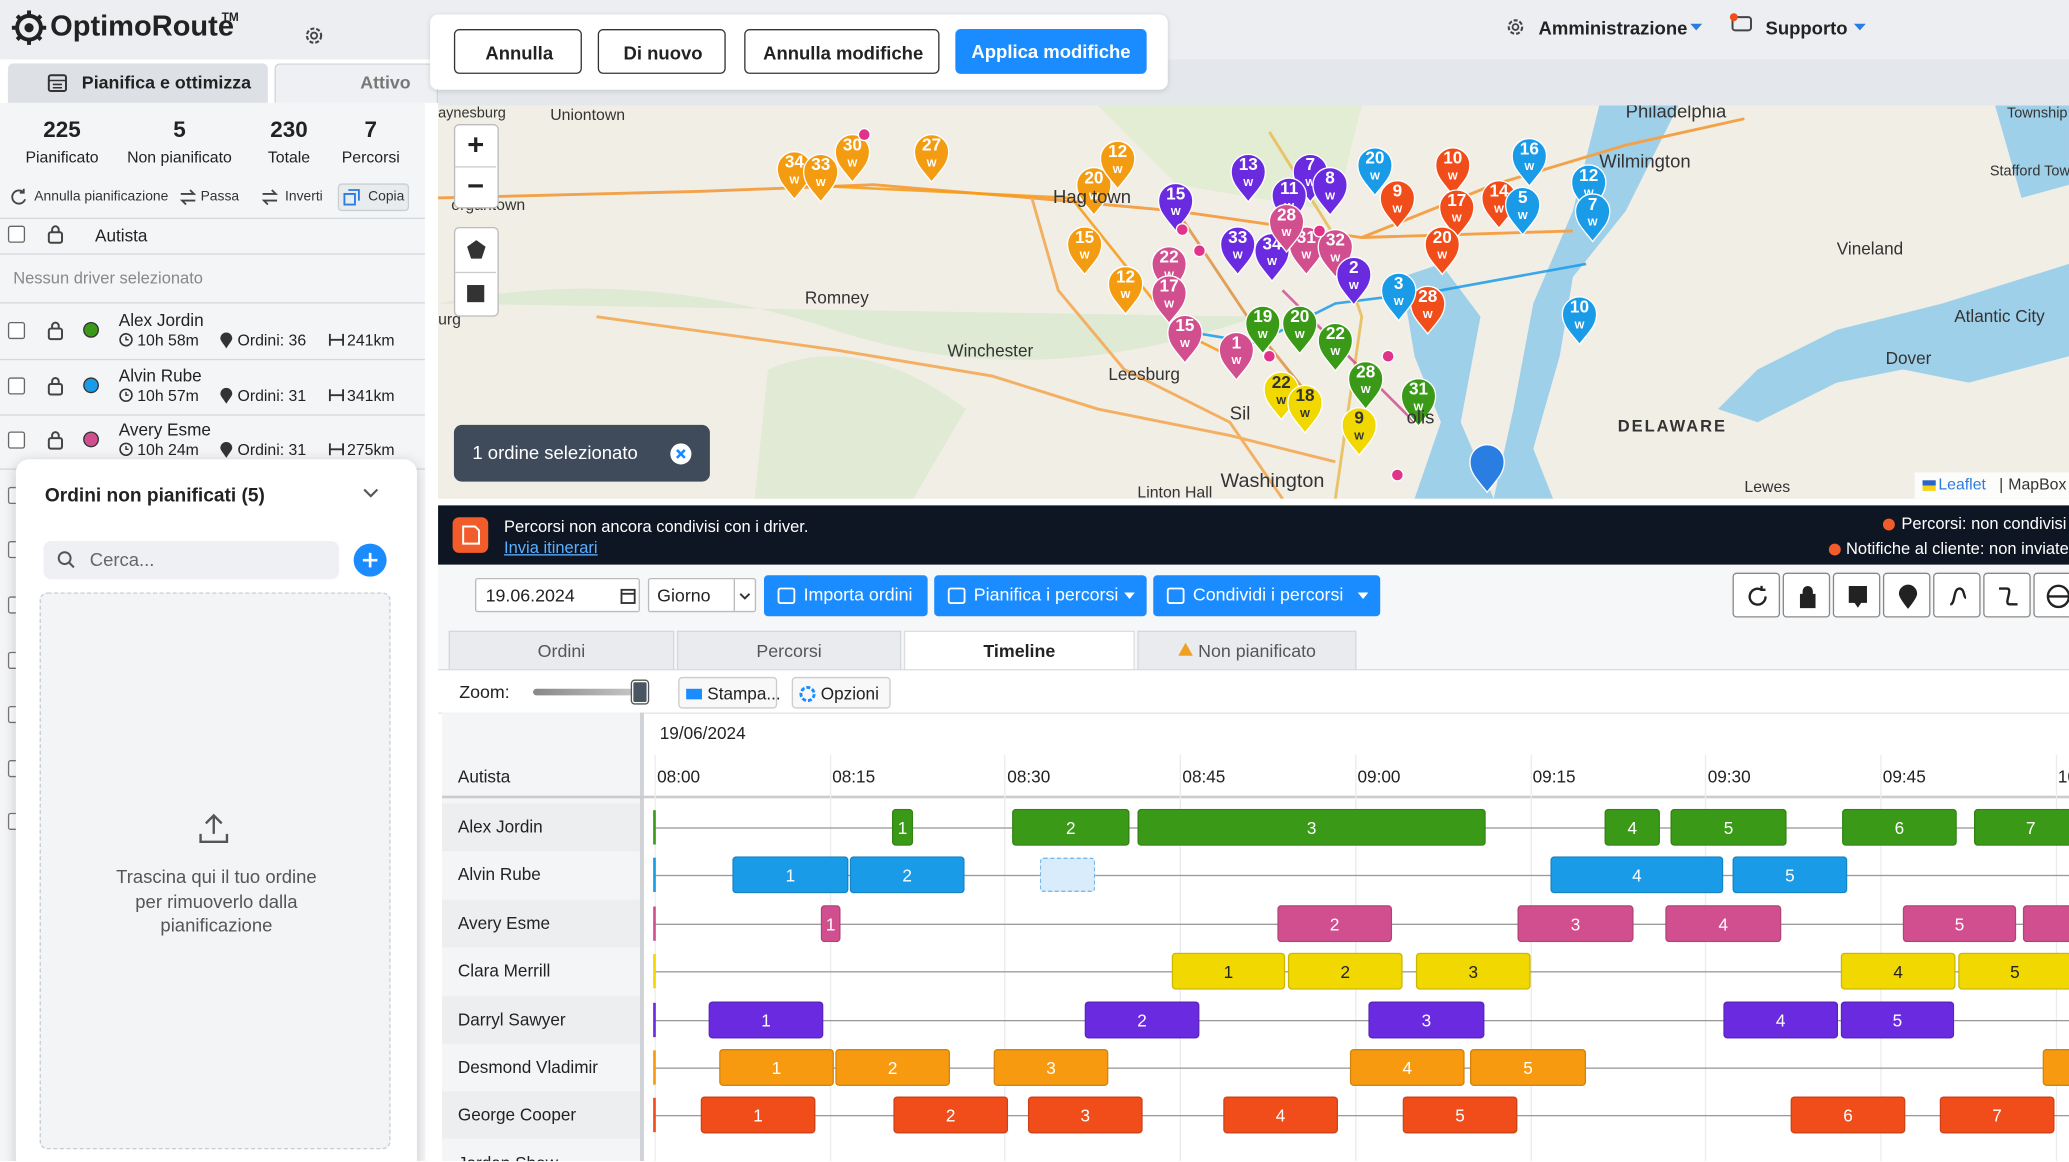 Image resolution: width=2069 pixels, height=1162 pixels. Describe the element at coordinates (789, 650) in the screenshot. I see `view-tab: Percorsi` at that location.